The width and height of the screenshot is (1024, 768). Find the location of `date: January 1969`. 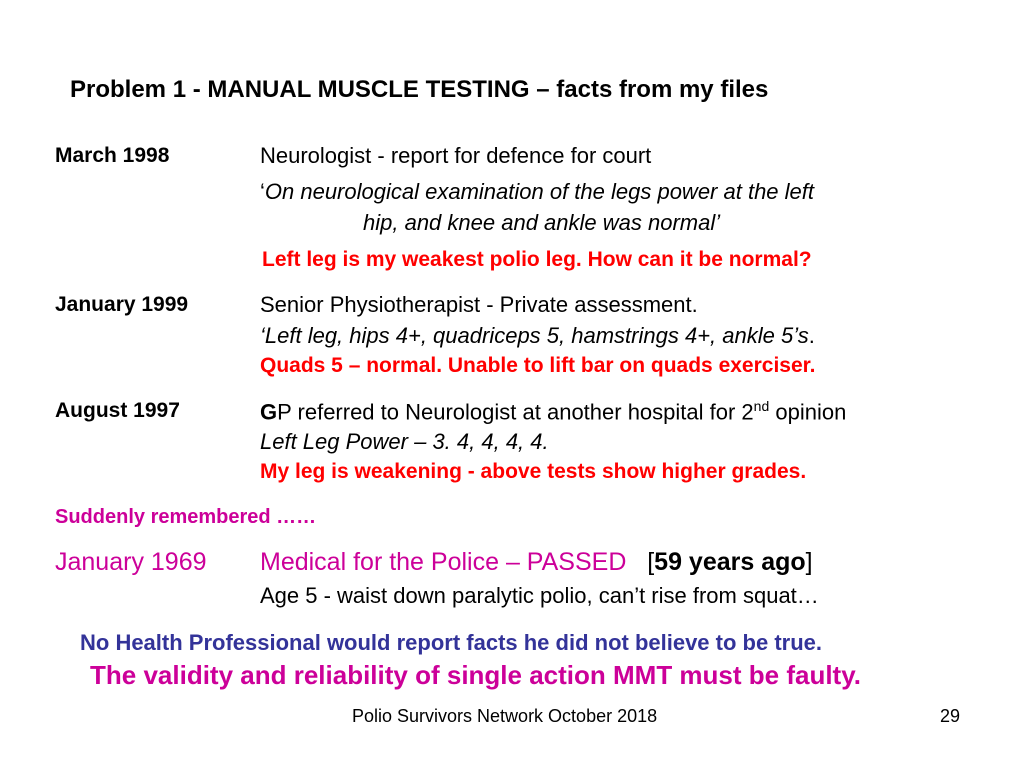

date: January 1969 is located at coordinates (131, 562).